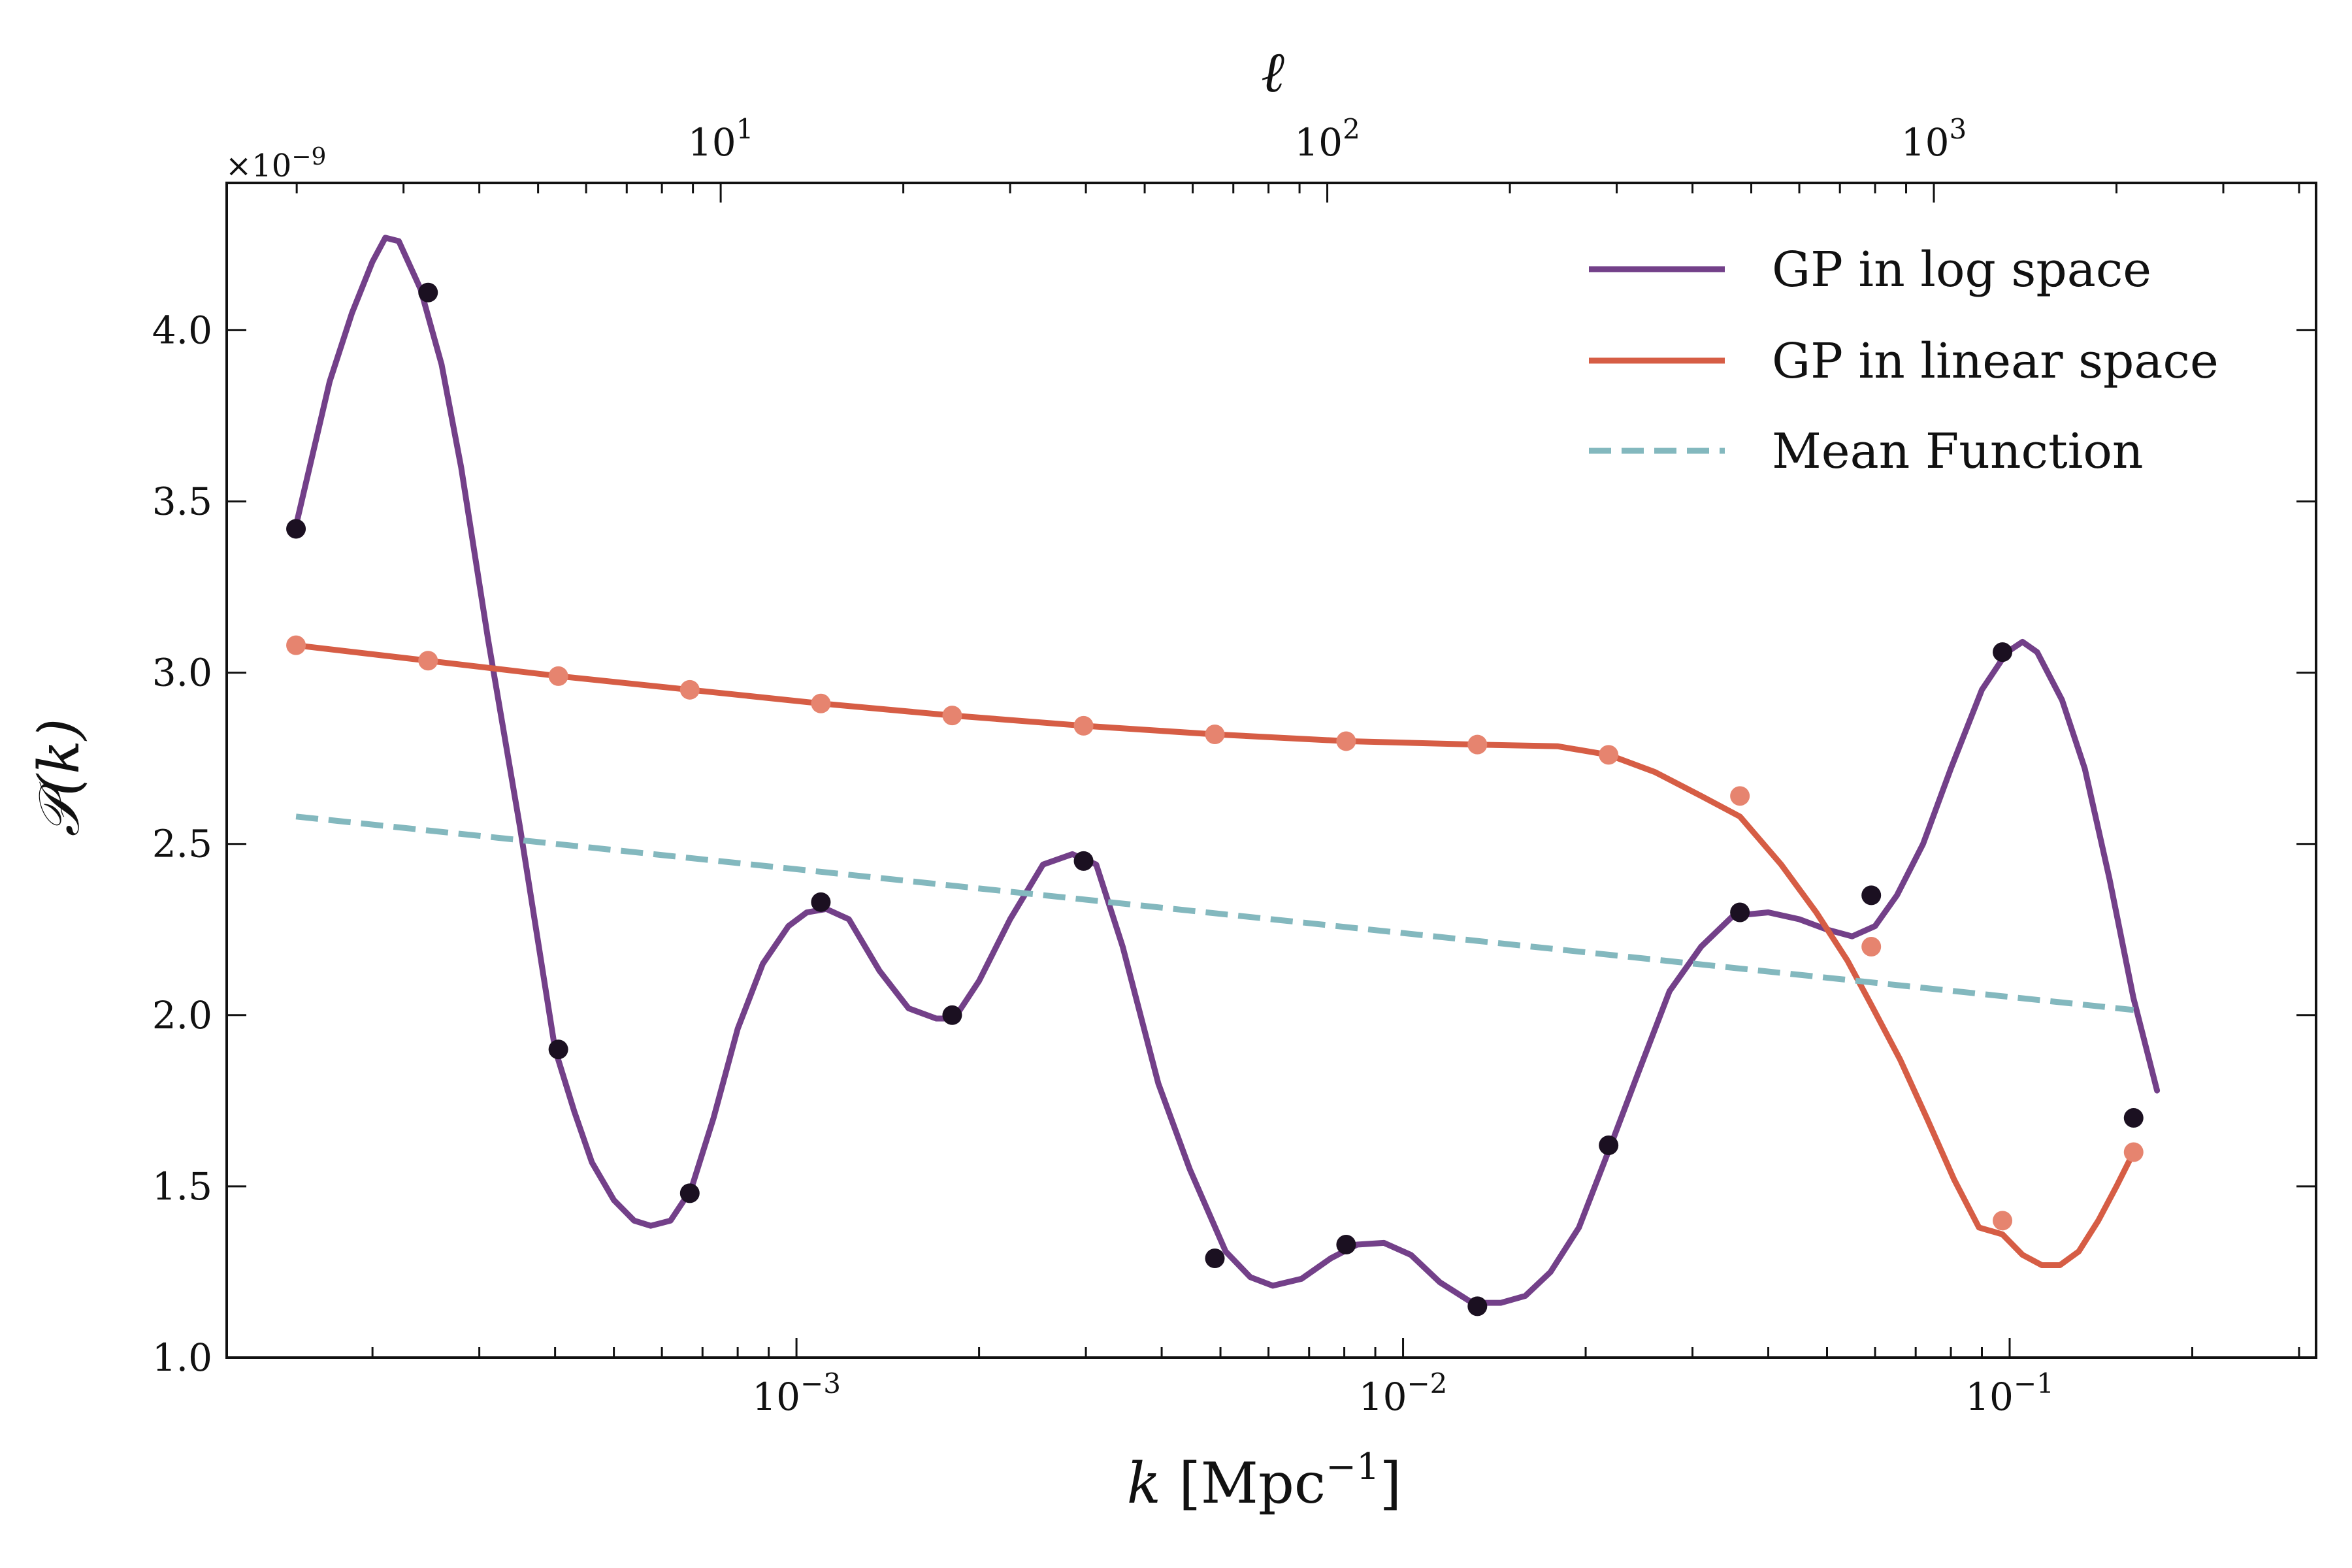 The width and height of the screenshot is (2352, 1568). What do you see at coordinates (59, 777) in the screenshot?
I see `y-axis-title: 𝒫(k)` at bounding box center [59, 777].